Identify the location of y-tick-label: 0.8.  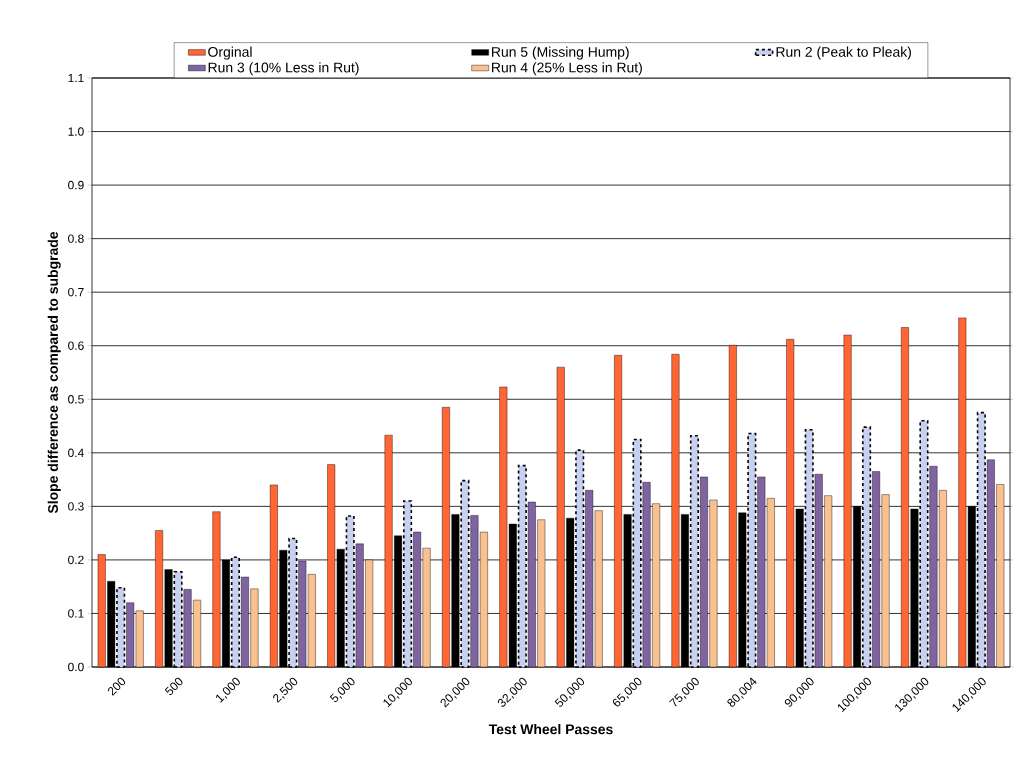
(76, 238).